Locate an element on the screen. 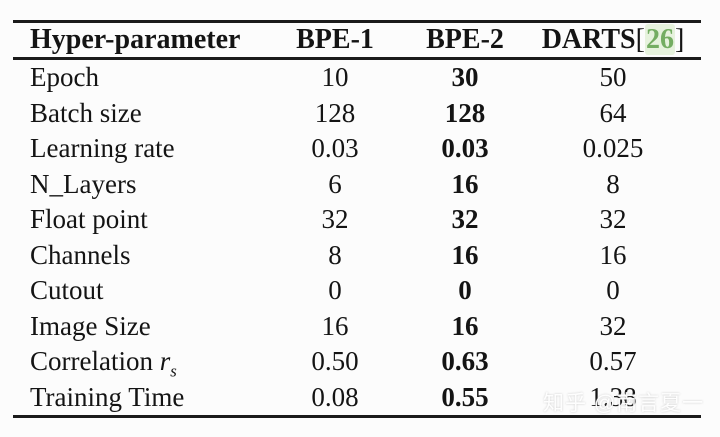 The height and width of the screenshot is (437, 720). bpe2-value: 0.63 is located at coordinates (465, 361).